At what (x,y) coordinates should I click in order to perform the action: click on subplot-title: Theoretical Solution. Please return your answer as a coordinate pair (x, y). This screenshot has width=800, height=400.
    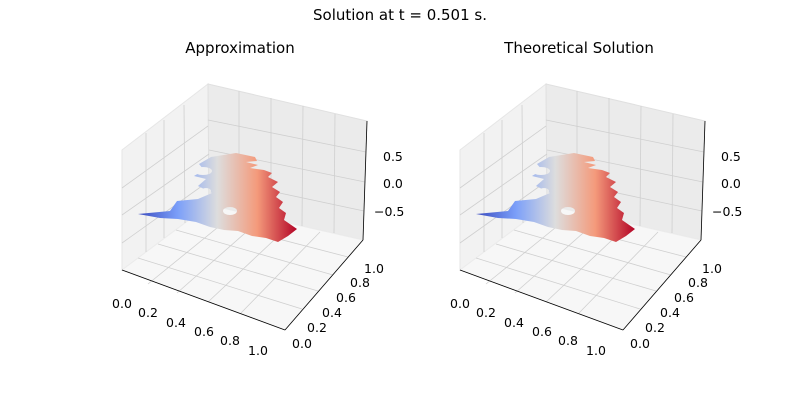
    Looking at the image, I should click on (578, 48).